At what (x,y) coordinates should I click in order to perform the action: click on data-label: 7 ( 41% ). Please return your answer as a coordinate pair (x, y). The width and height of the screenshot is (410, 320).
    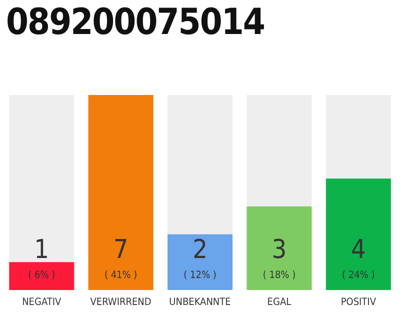
    Looking at the image, I should click on (121, 258).